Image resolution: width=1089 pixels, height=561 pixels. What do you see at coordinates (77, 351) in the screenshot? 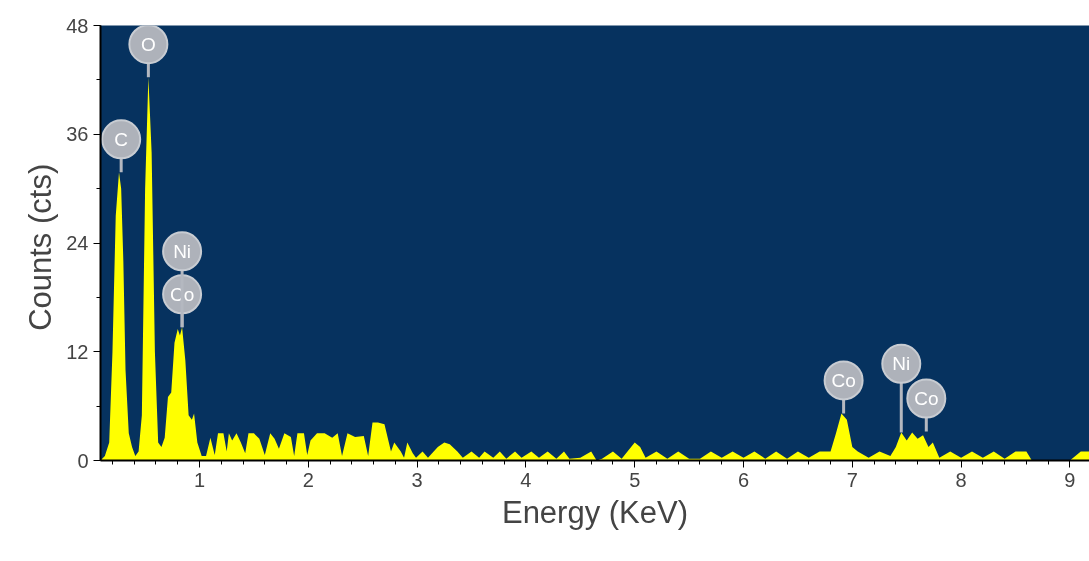
I see `y-tick-label: 12` at bounding box center [77, 351].